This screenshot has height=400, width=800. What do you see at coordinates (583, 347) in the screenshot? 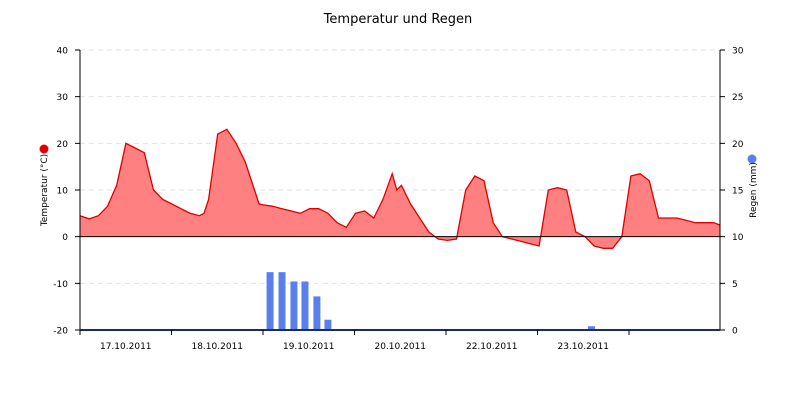
I see `x-tick-label: 23.10.2011` at bounding box center [583, 347].